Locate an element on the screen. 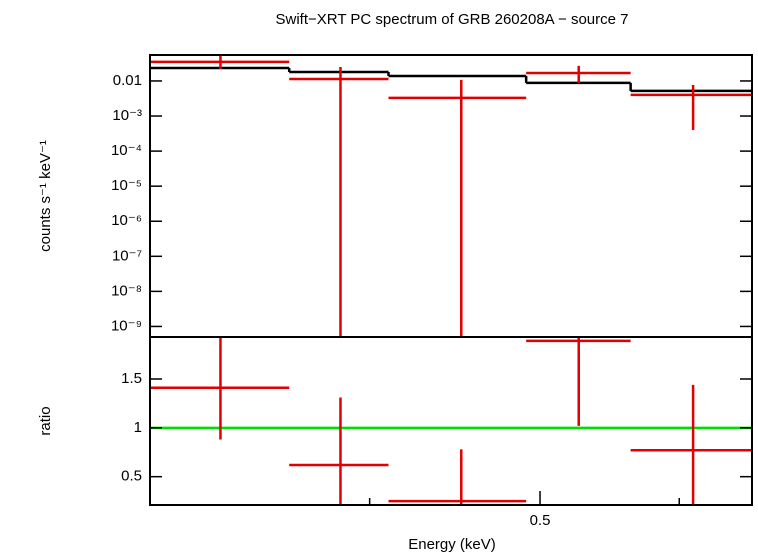 The width and height of the screenshot is (758, 556). y-tick-label: 10⁻⁶ is located at coordinates (126, 220).